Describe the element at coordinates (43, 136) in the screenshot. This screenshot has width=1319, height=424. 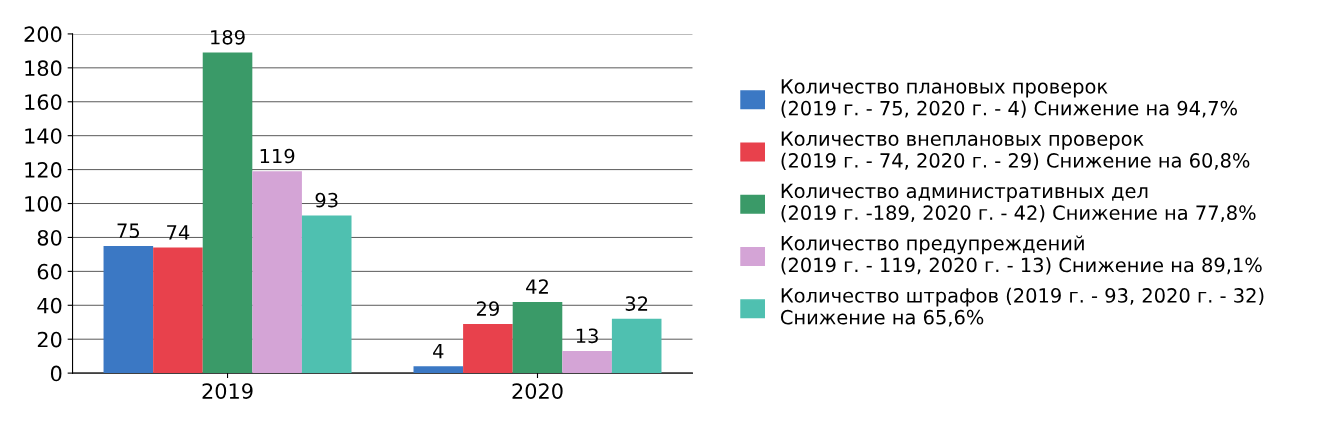
I see `y-tick-label: 140` at that location.